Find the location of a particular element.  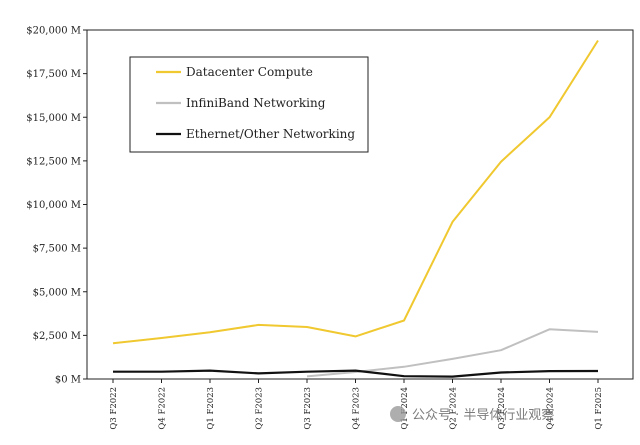

y-tick-label: $0 M is located at coordinates (68, 380).